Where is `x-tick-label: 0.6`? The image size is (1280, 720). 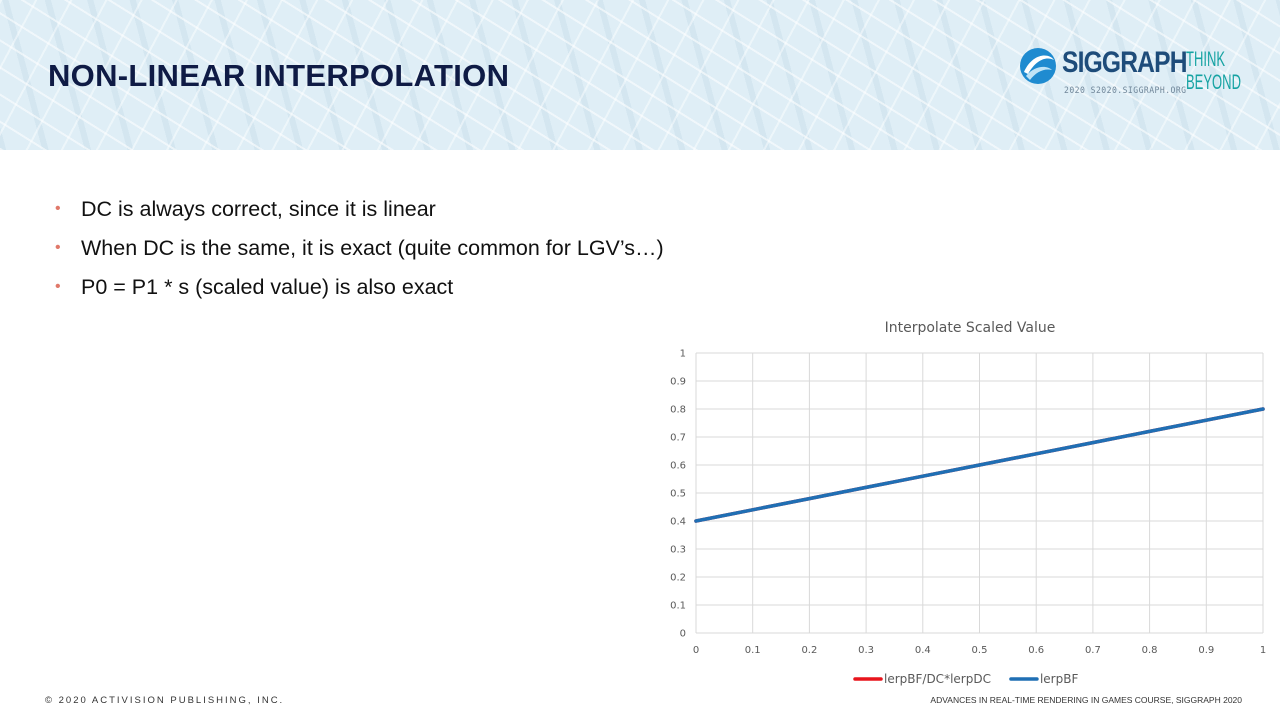
x-tick-label: 0.6 is located at coordinates (1036, 650).